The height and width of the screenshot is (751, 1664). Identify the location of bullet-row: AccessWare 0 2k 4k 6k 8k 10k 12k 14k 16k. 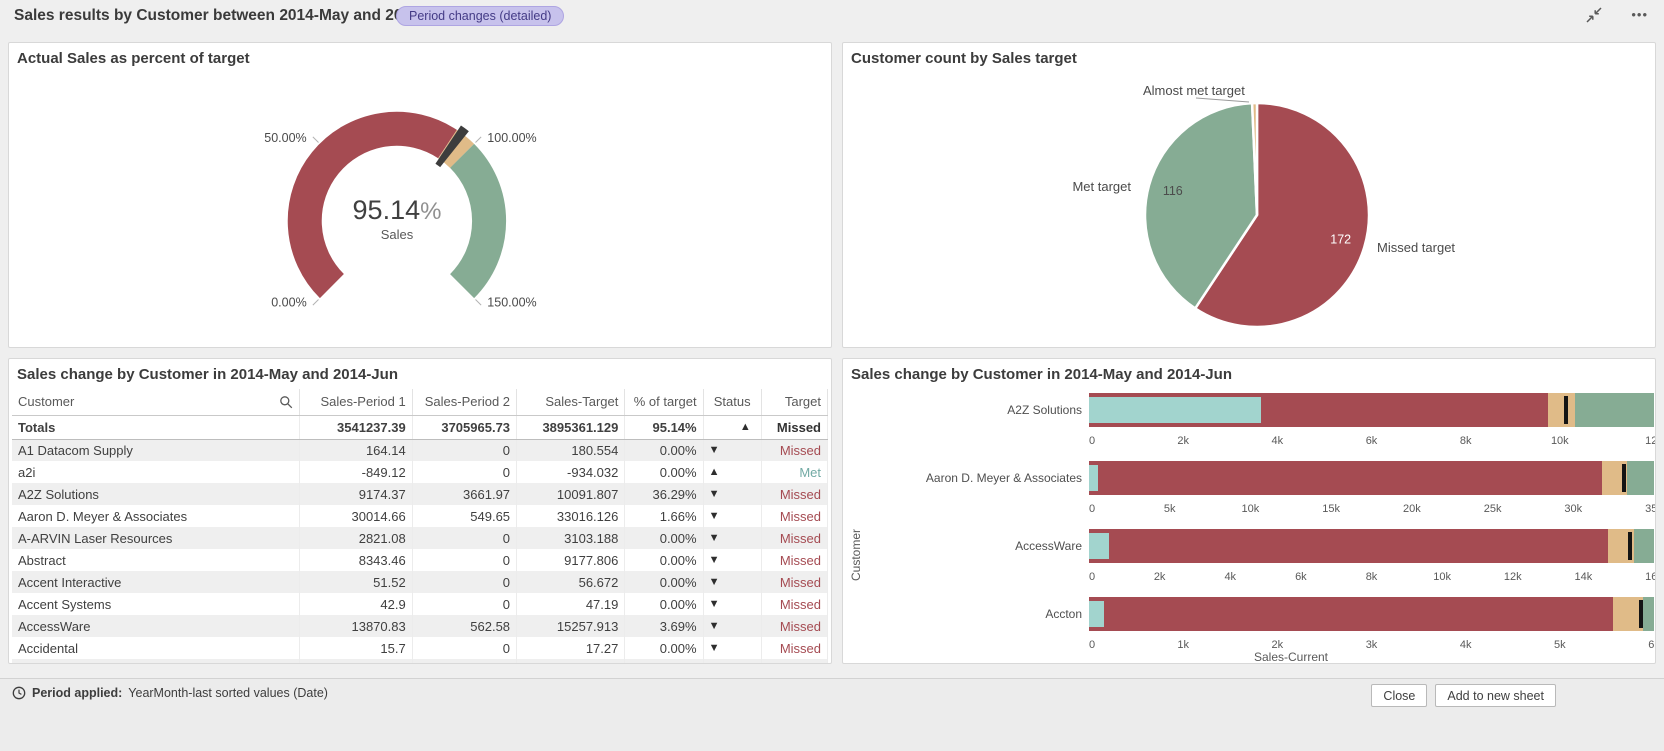
(1250, 561).